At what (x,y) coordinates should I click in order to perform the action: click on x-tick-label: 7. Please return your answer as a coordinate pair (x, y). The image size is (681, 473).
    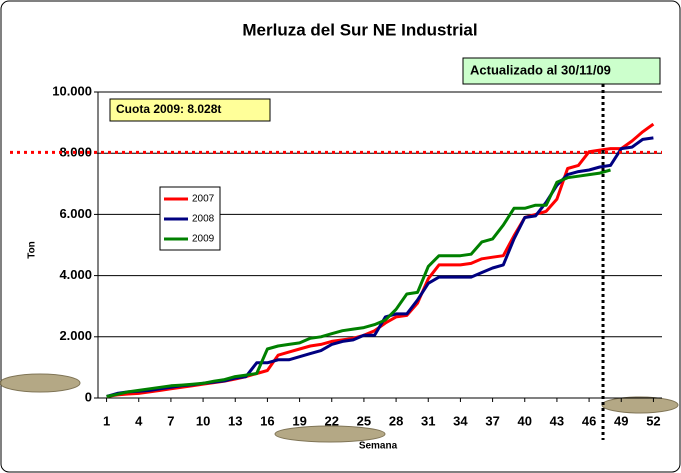
    Looking at the image, I should click on (170, 420).